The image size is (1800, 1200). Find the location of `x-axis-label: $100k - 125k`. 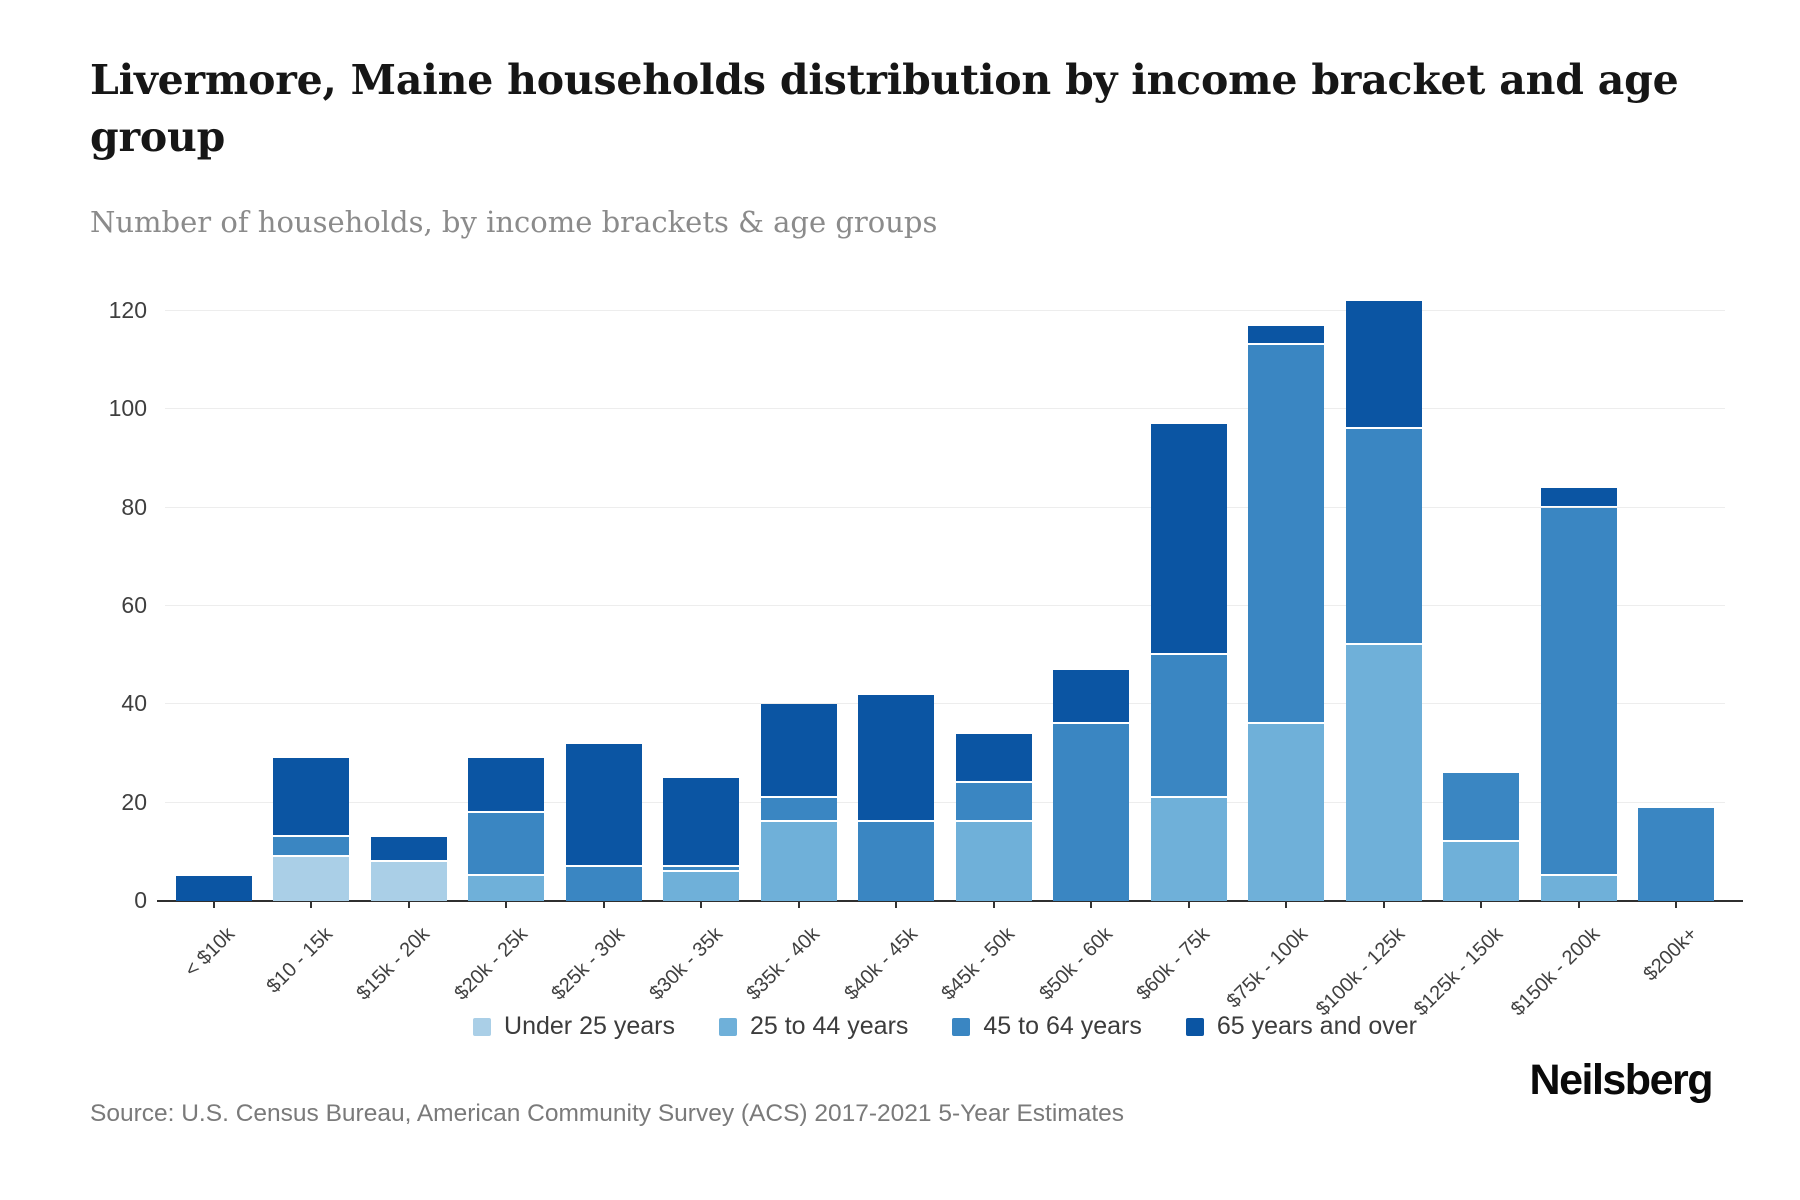

x-axis-label: $100k - 125k is located at coordinates (1360, 972).